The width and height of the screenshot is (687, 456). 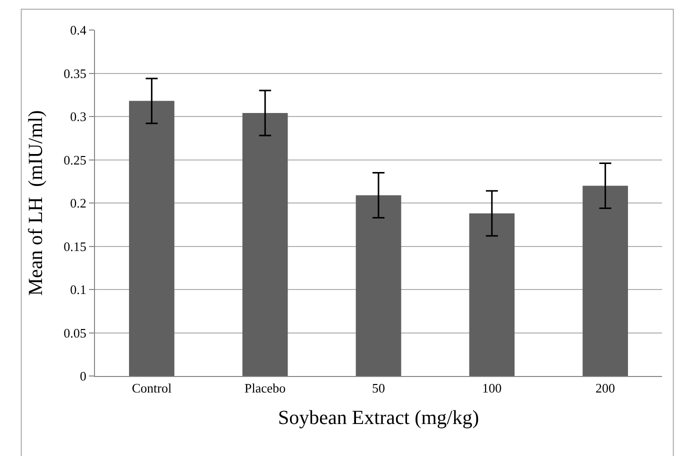 What do you see at coordinates (379, 418) in the screenshot?
I see `x-axis-title: Soybean Extract (mg/kg)` at bounding box center [379, 418].